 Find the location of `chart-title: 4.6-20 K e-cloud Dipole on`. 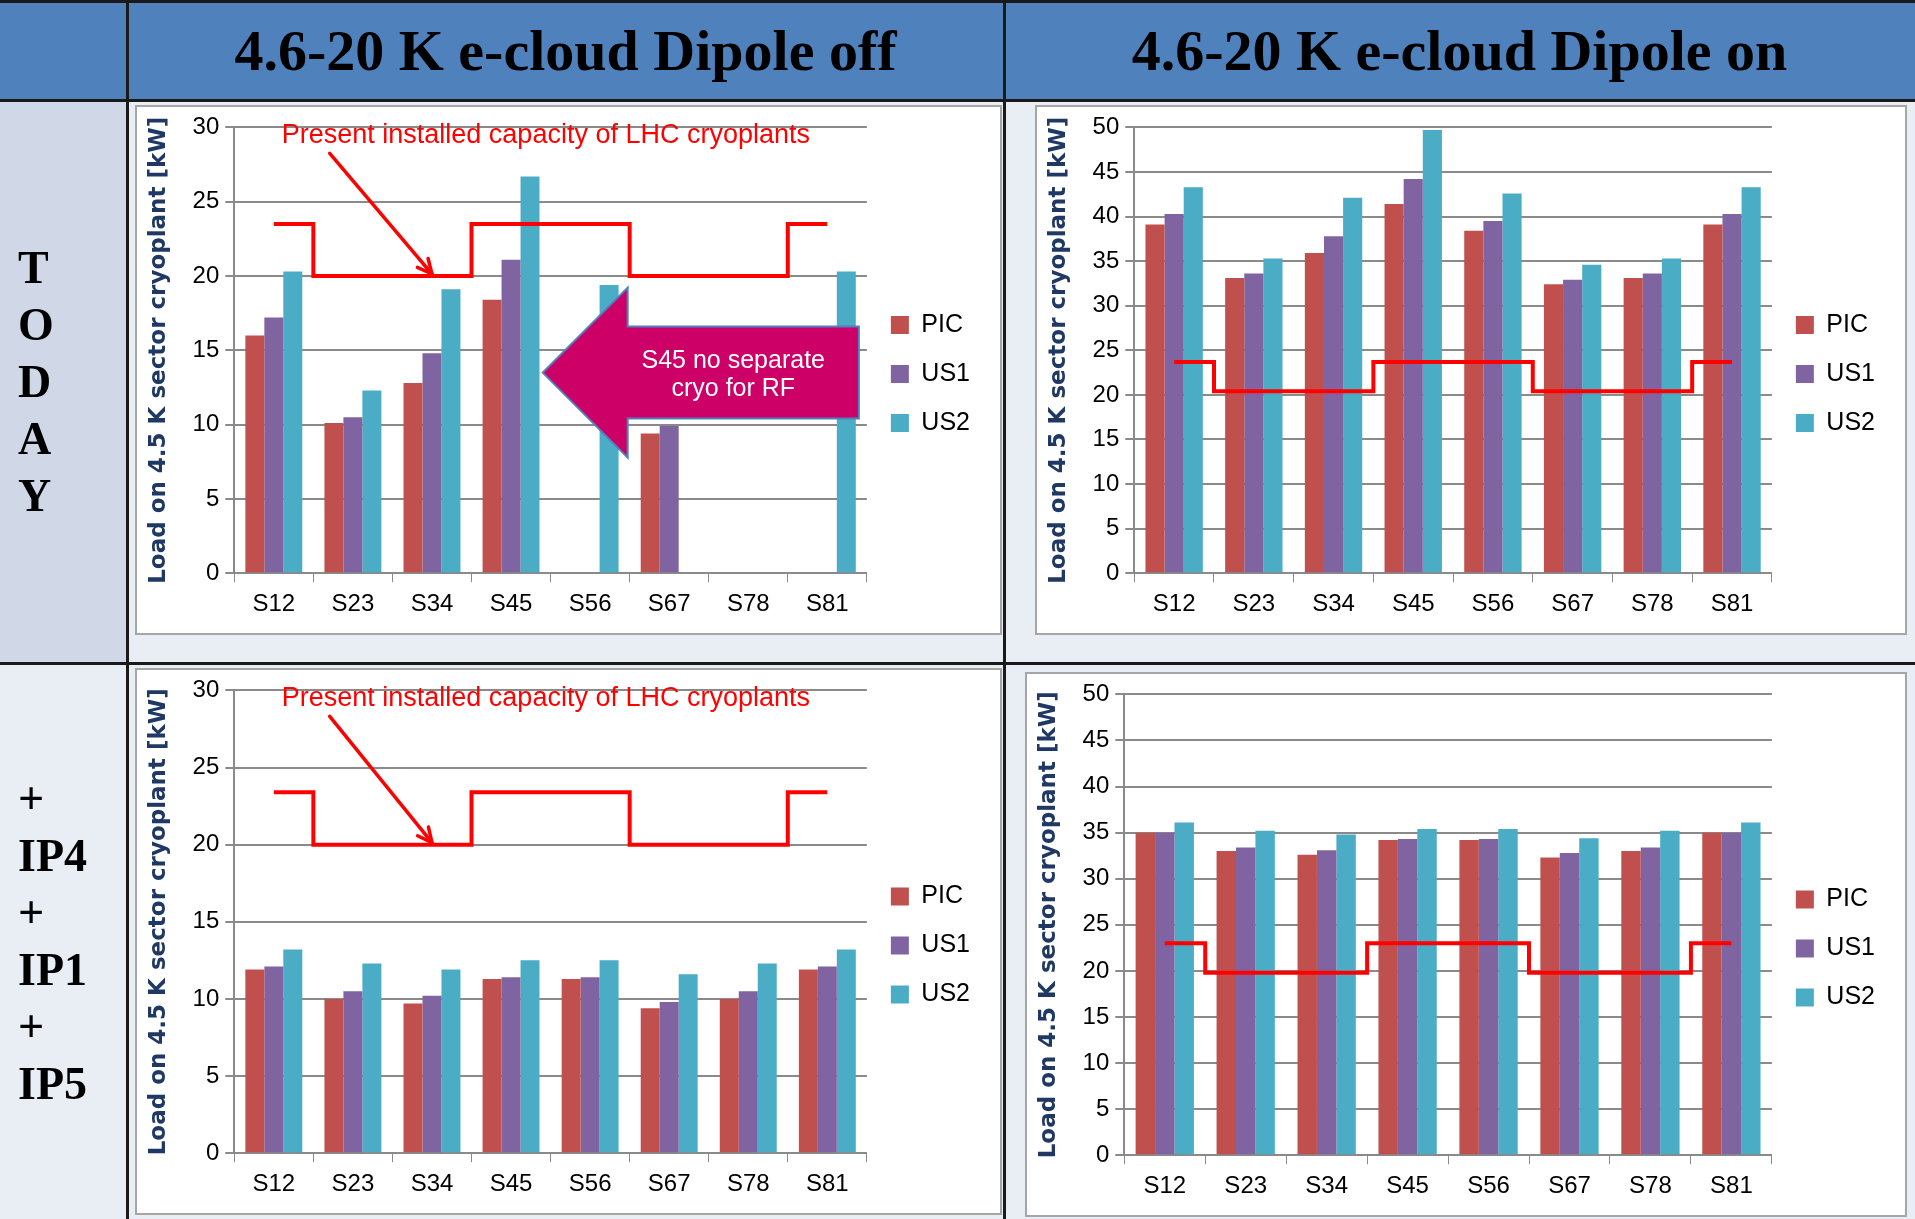

chart-title: 4.6-20 K e-cloud Dipole on is located at coordinates (1459, 50).